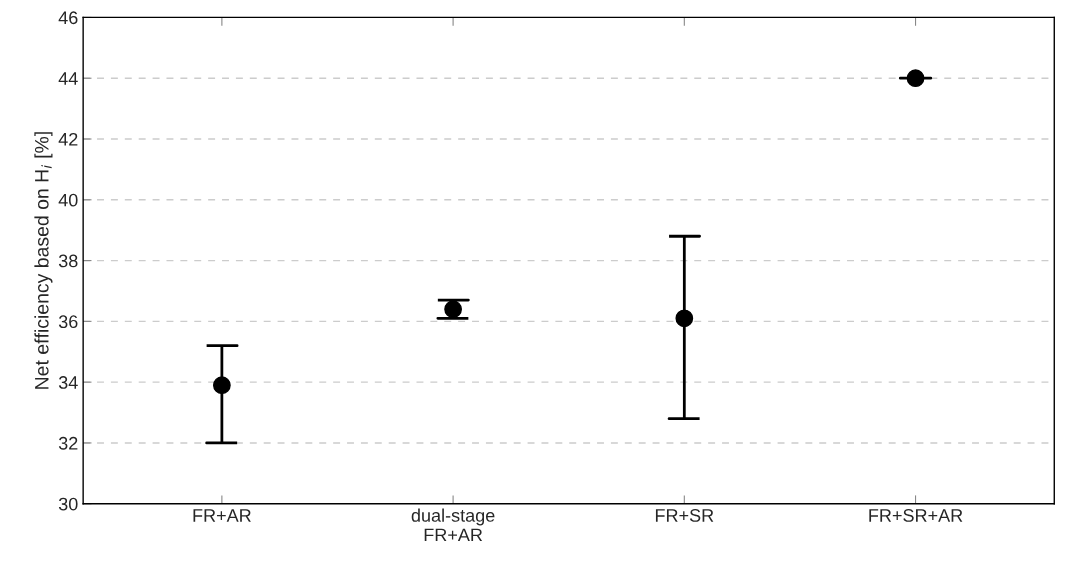 The height and width of the screenshot is (581, 1066). I want to click on x-tick-label: FR+AR, so click(222, 515).